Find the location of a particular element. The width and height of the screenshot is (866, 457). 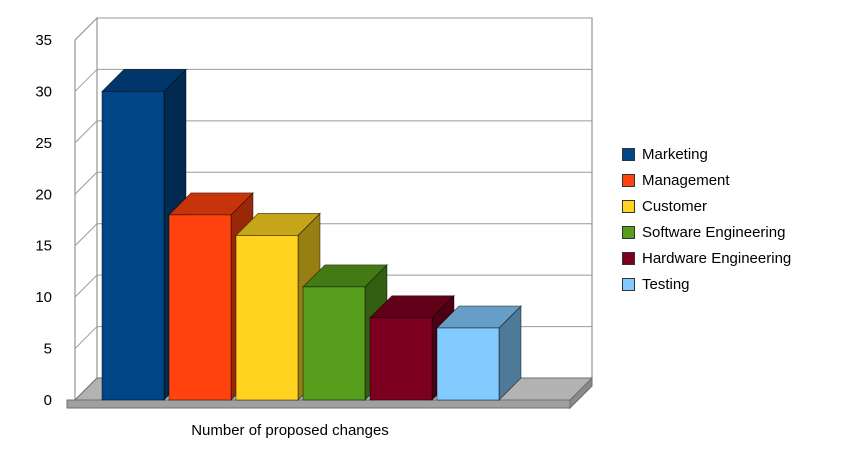

y-axis-tick-label: 20 is located at coordinates (43, 194).